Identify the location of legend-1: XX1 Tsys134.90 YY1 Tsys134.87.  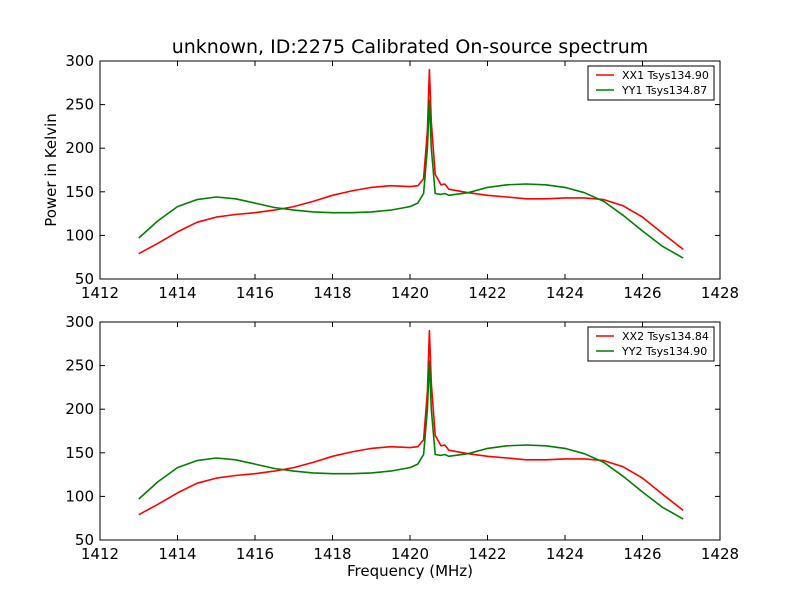
(651, 83).